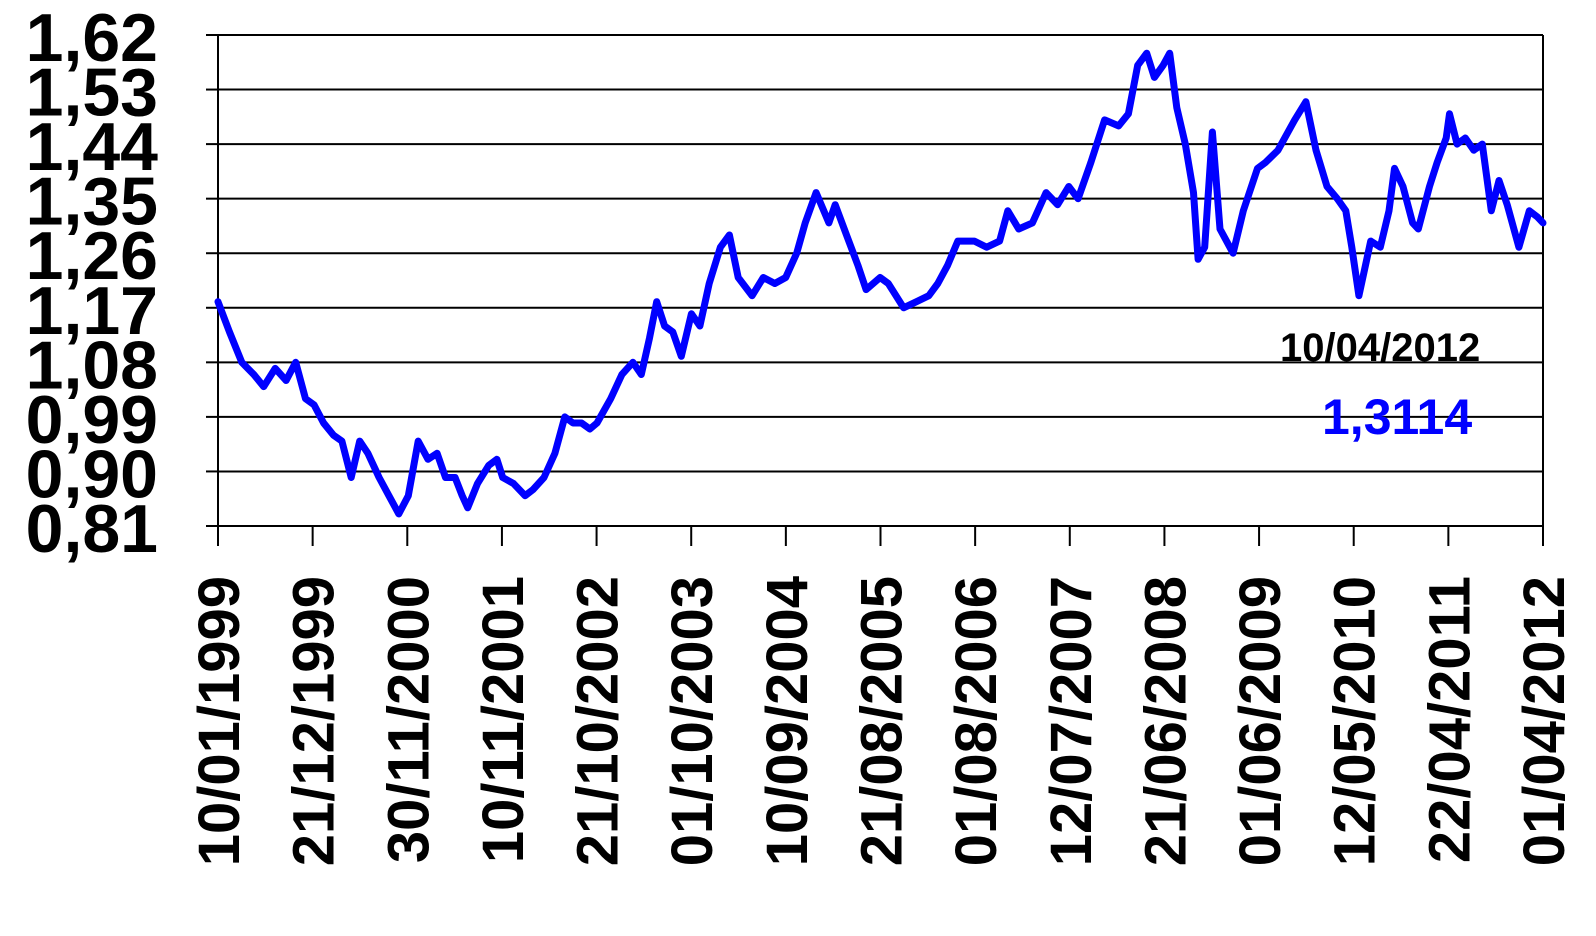 This screenshot has width=1596, height=936. I want to click on x-tick-label: 21/10/2002, so click(598, 721).